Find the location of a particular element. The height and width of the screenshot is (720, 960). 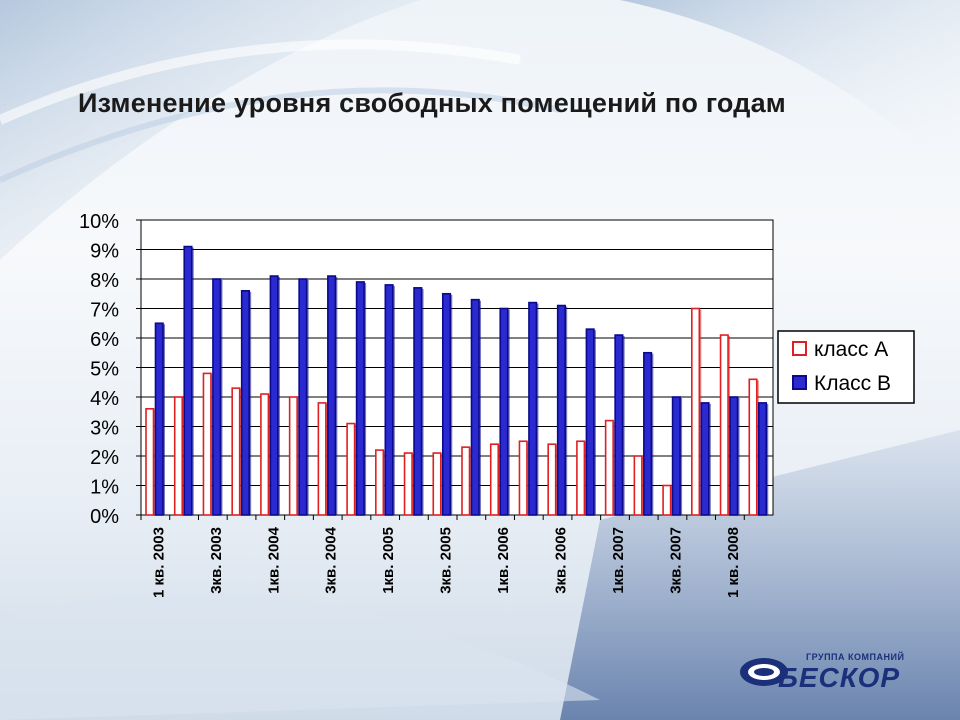

x-tick-label: 3кв. 2004 is located at coordinates (331, 559).